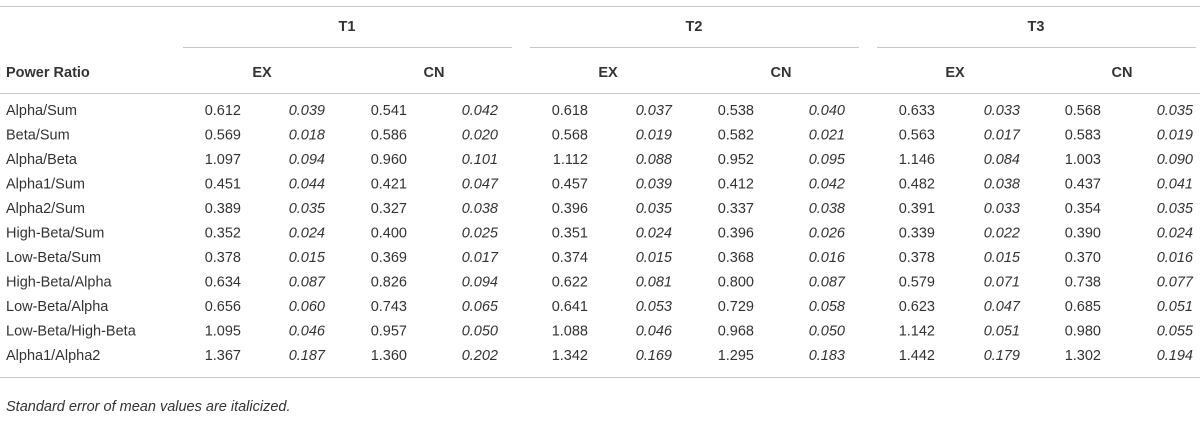 This screenshot has width=1200, height=427. I want to click on se-value: 0.194, so click(1175, 356).